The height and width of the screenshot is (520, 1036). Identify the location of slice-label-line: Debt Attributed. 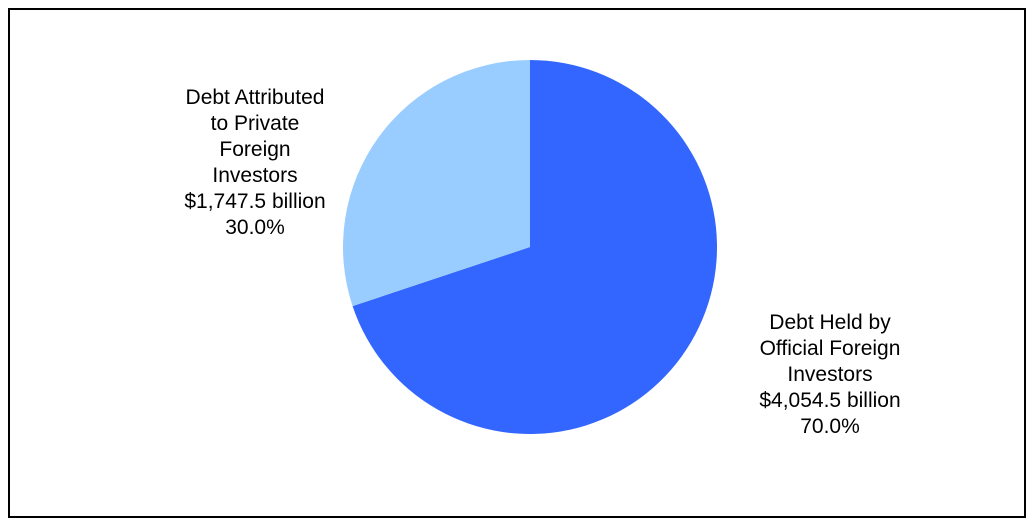
(255, 97).